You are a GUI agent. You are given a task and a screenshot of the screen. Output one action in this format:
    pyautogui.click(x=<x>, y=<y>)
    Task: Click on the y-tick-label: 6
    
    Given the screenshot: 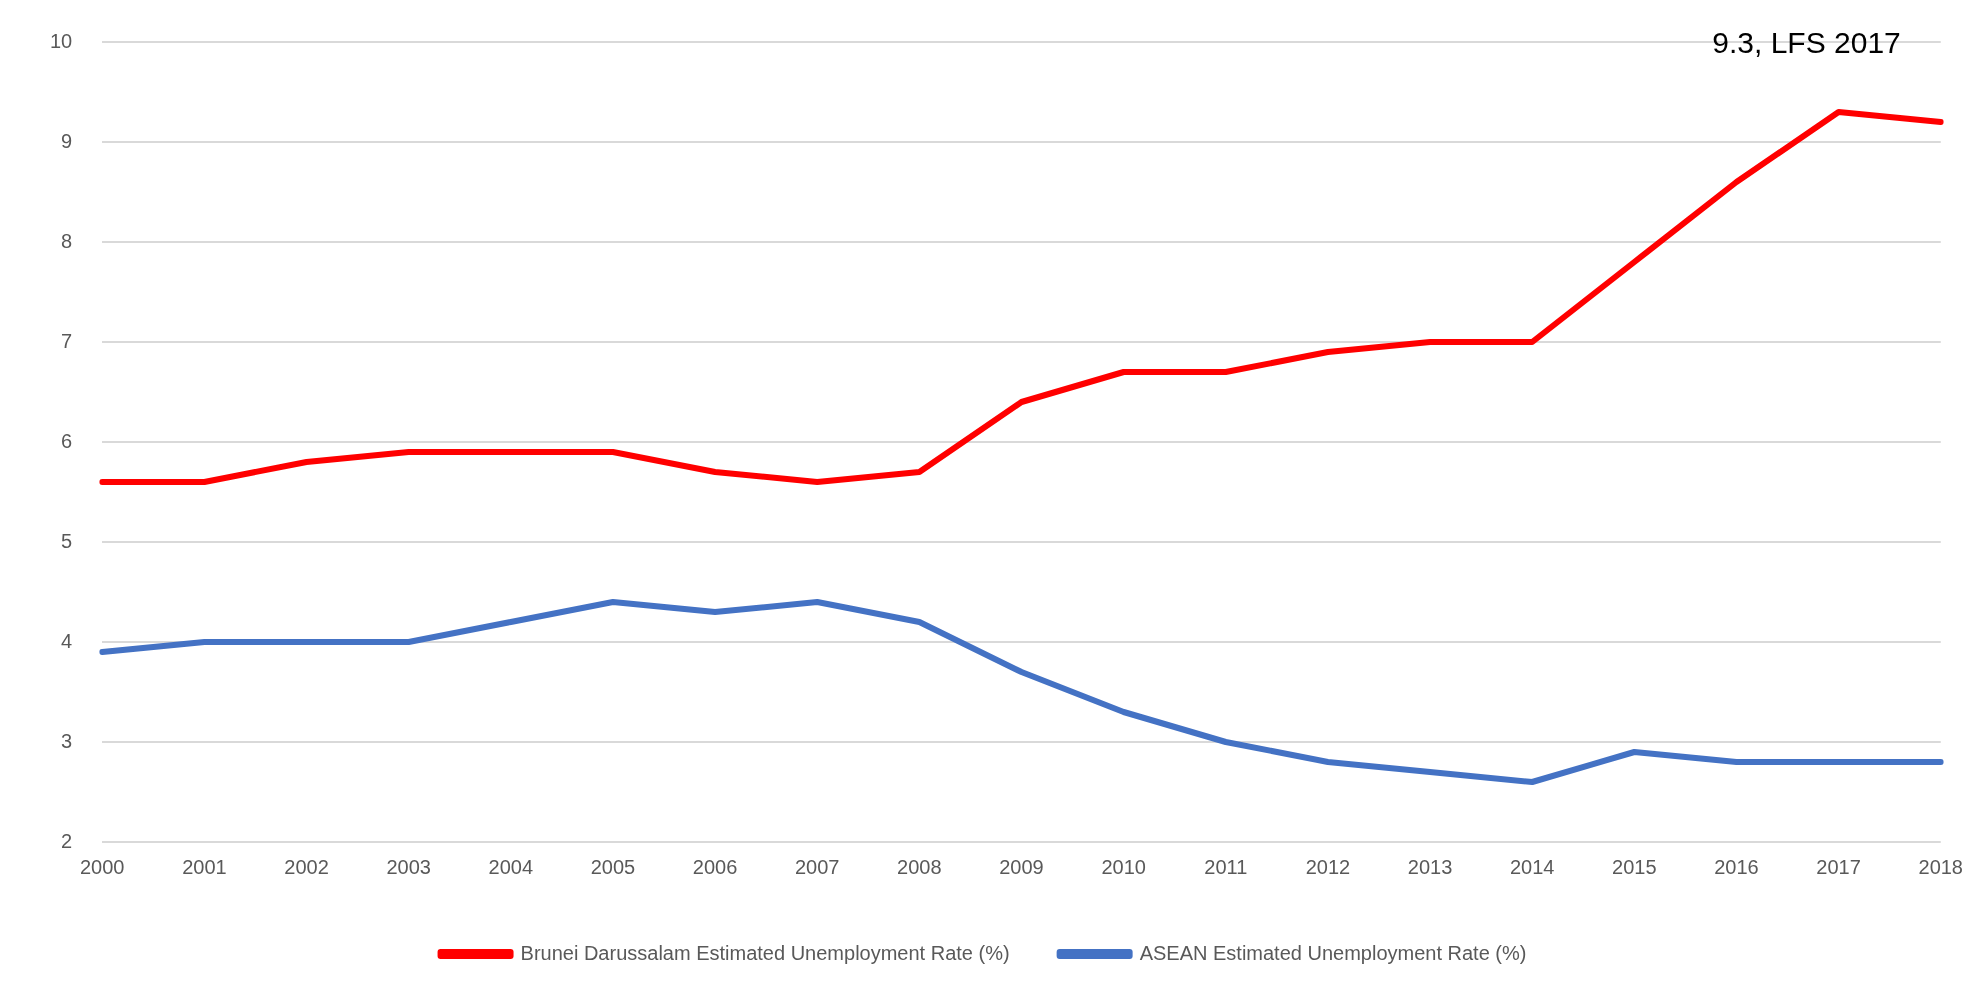 What is the action you would take?
    pyautogui.click(x=67, y=440)
    